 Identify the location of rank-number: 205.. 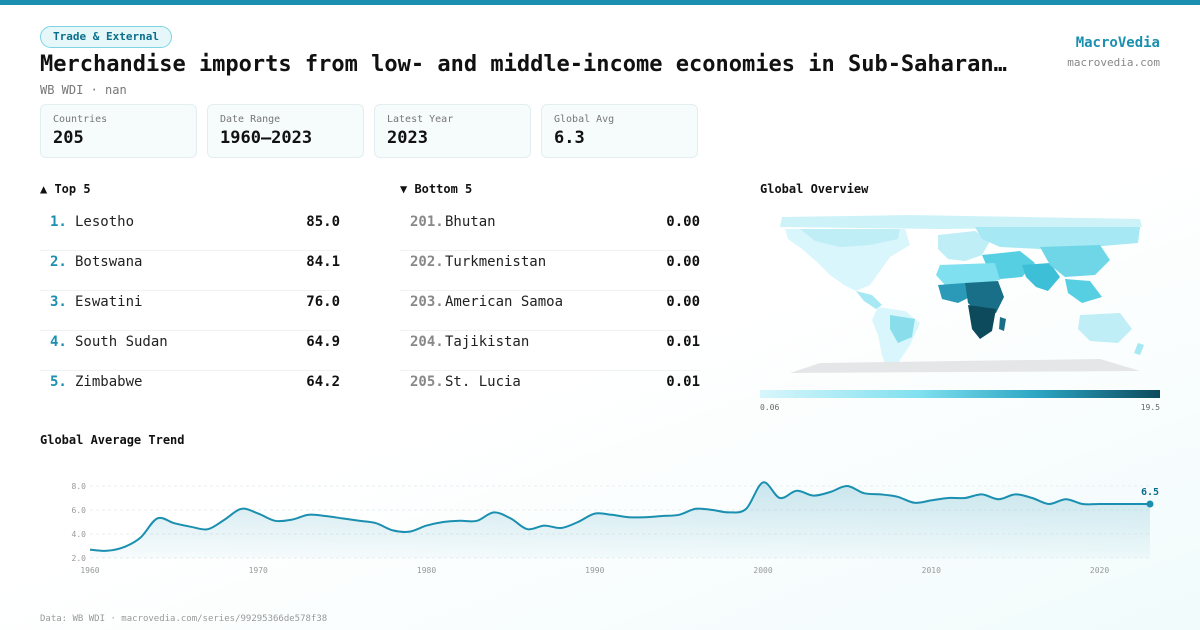
(427, 382).